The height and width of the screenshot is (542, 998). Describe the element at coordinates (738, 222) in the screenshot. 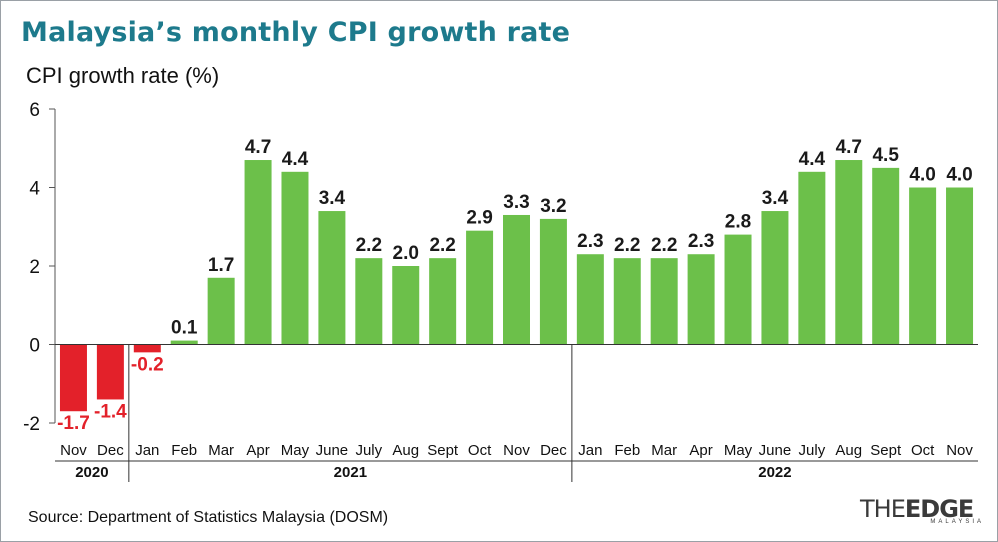

I see `data-label: 2.8` at that location.